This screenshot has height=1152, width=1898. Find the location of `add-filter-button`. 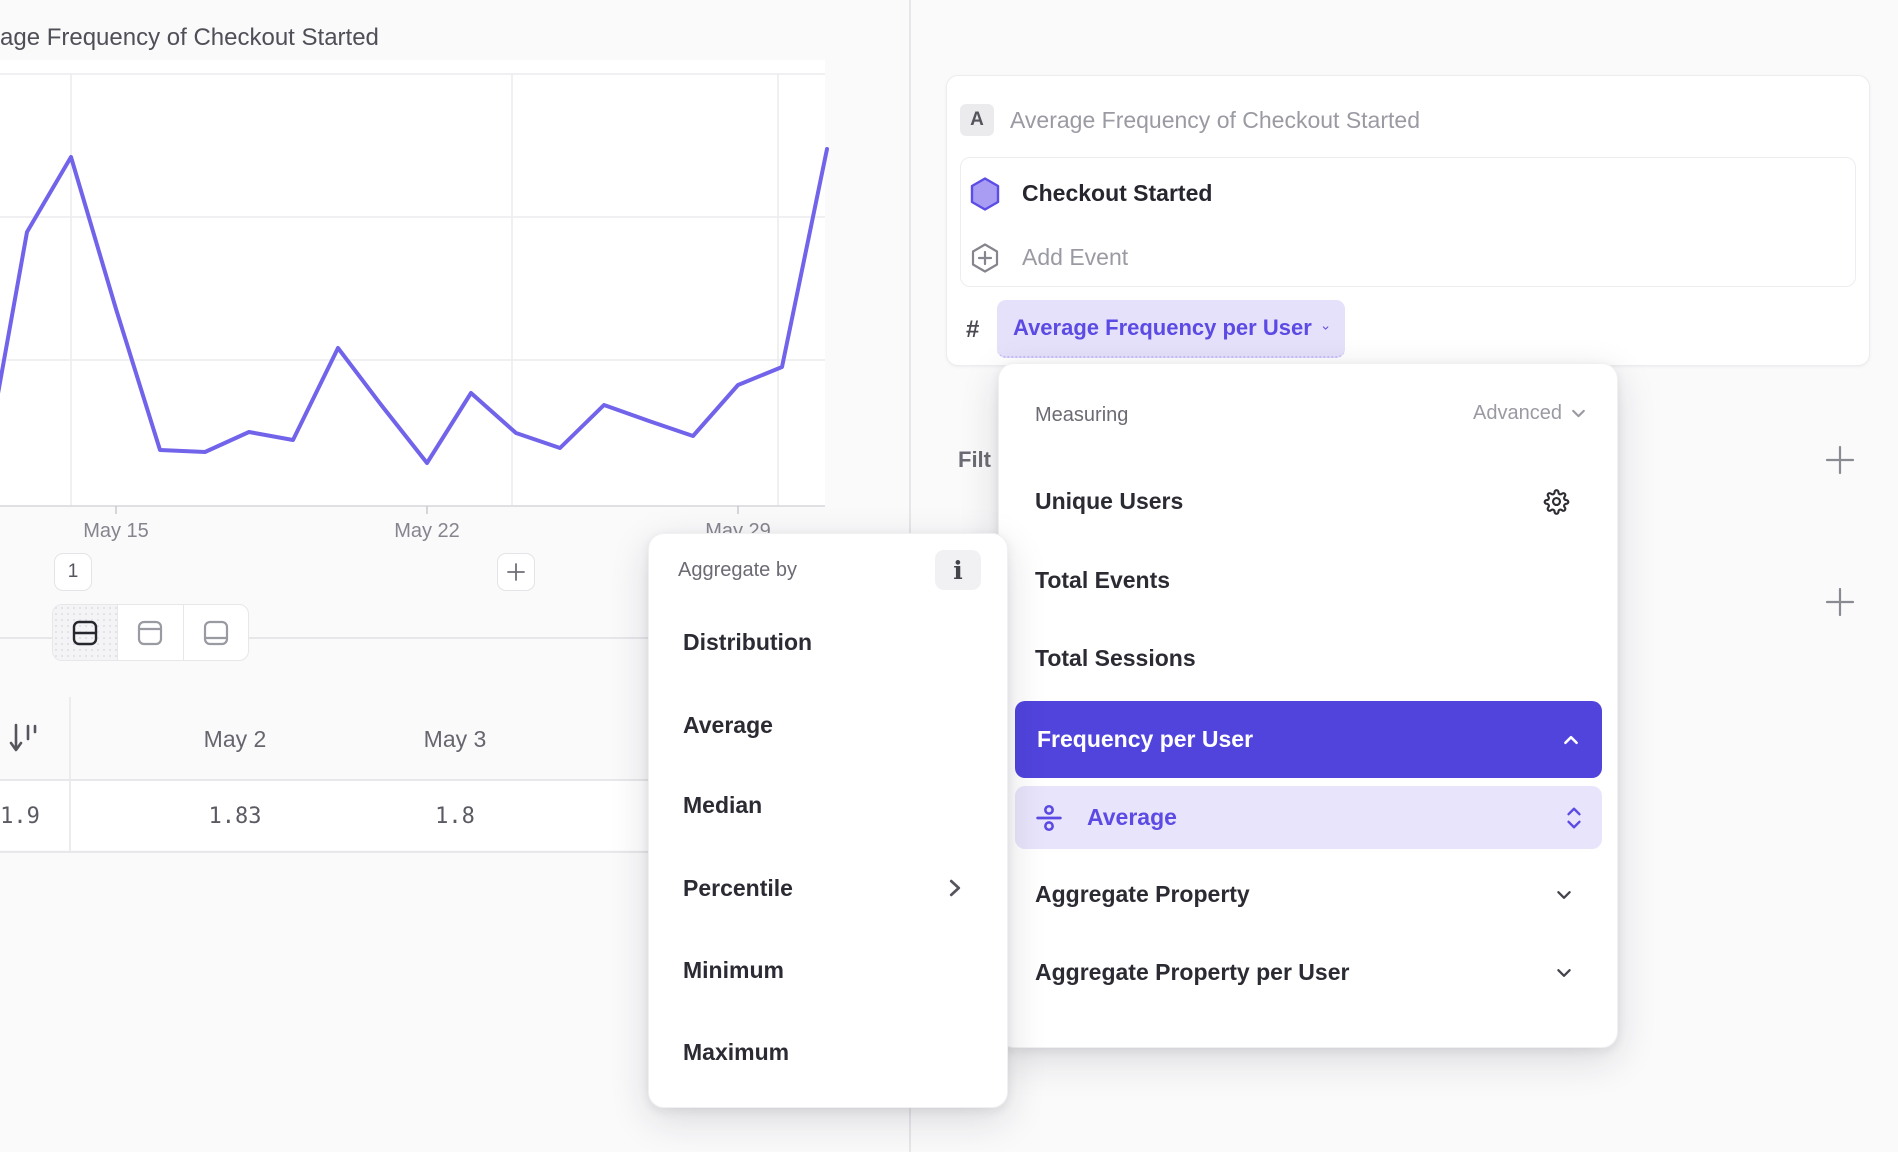

add-filter-button is located at coordinates (1840, 460).